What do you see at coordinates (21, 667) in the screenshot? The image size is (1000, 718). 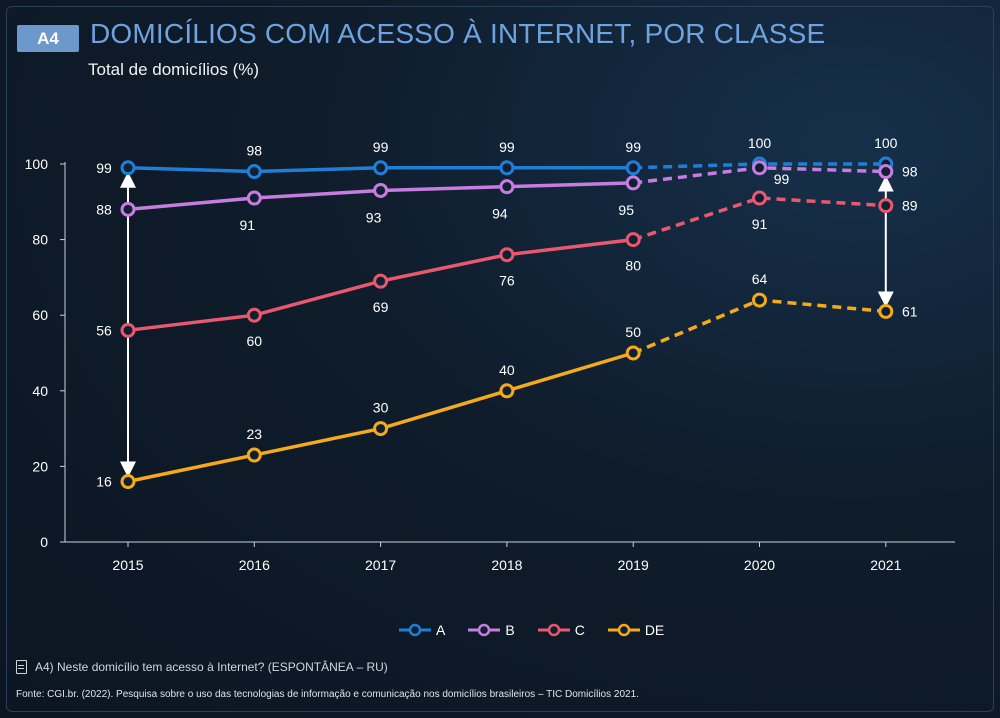 I see `document-icon` at bounding box center [21, 667].